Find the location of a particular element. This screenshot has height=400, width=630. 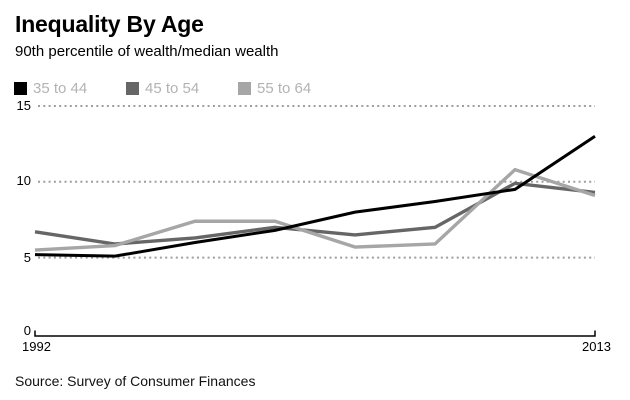

legend: 35 to 44 45 to 54 55 to 64 is located at coordinates (182, 88).